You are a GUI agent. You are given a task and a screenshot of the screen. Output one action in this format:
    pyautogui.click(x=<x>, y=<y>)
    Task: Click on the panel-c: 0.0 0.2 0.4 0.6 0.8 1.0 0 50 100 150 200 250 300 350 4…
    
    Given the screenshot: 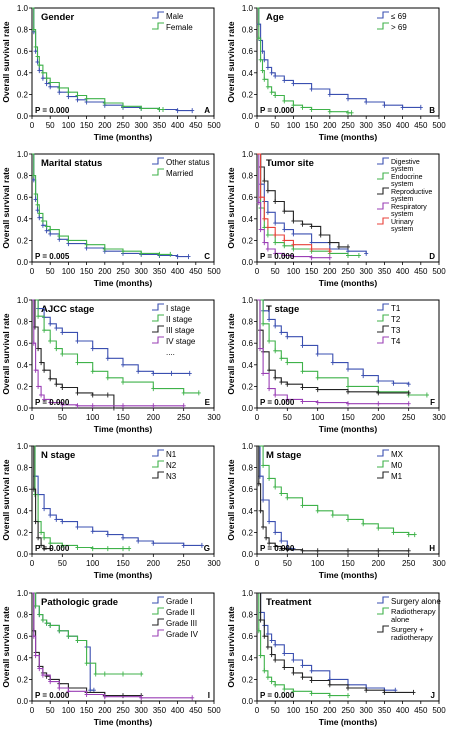 What is the action you would take?
    pyautogui.click(x=111, y=219)
    